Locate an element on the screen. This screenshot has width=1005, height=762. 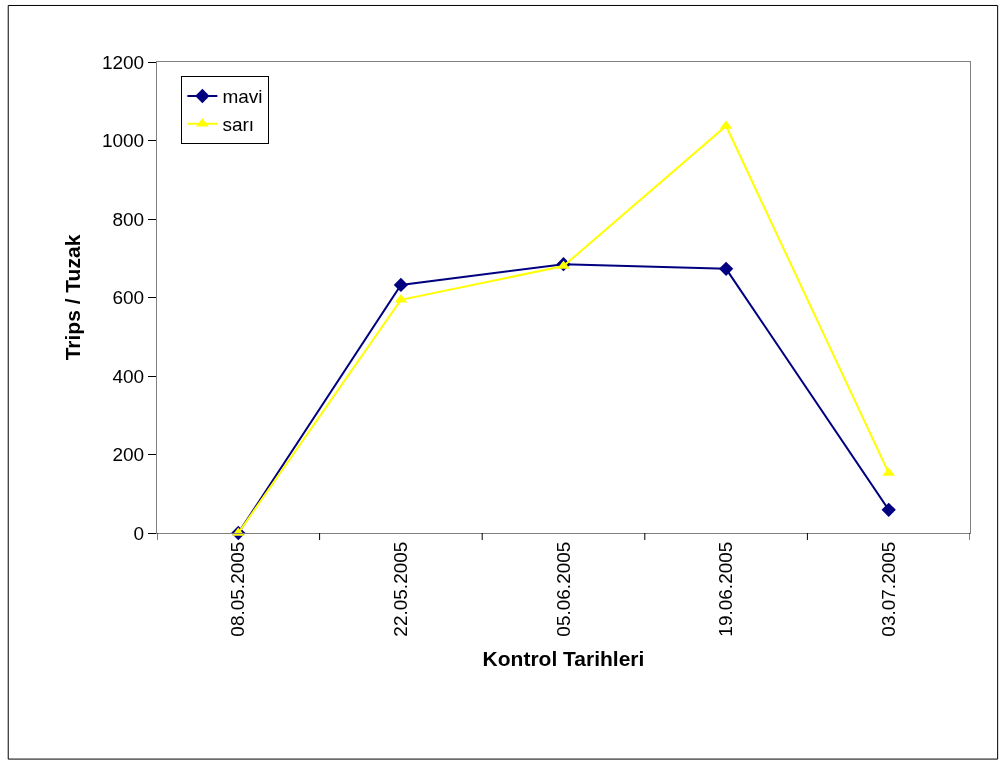
y-tick-label: 1000 is located at coordinates (123, 141).